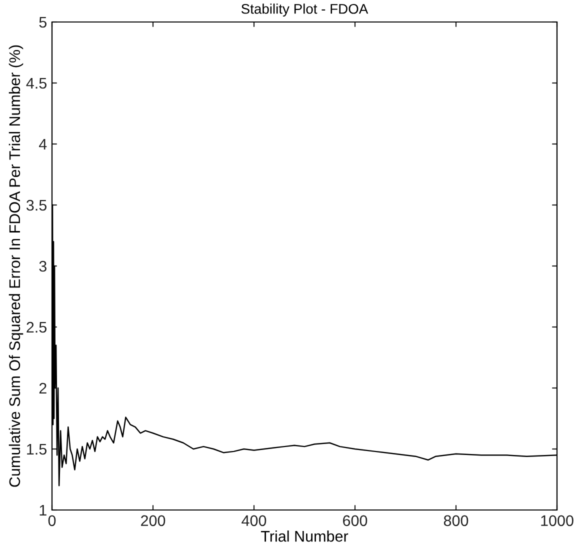 The image size is (577, 552). What do you see at coordinates (16, 266) in the screenshot?
I see `y-axis-title: Cumulative Sum Of Squared Error In FDOA Per Trial Number (%)` at bounding box center [16, 266].